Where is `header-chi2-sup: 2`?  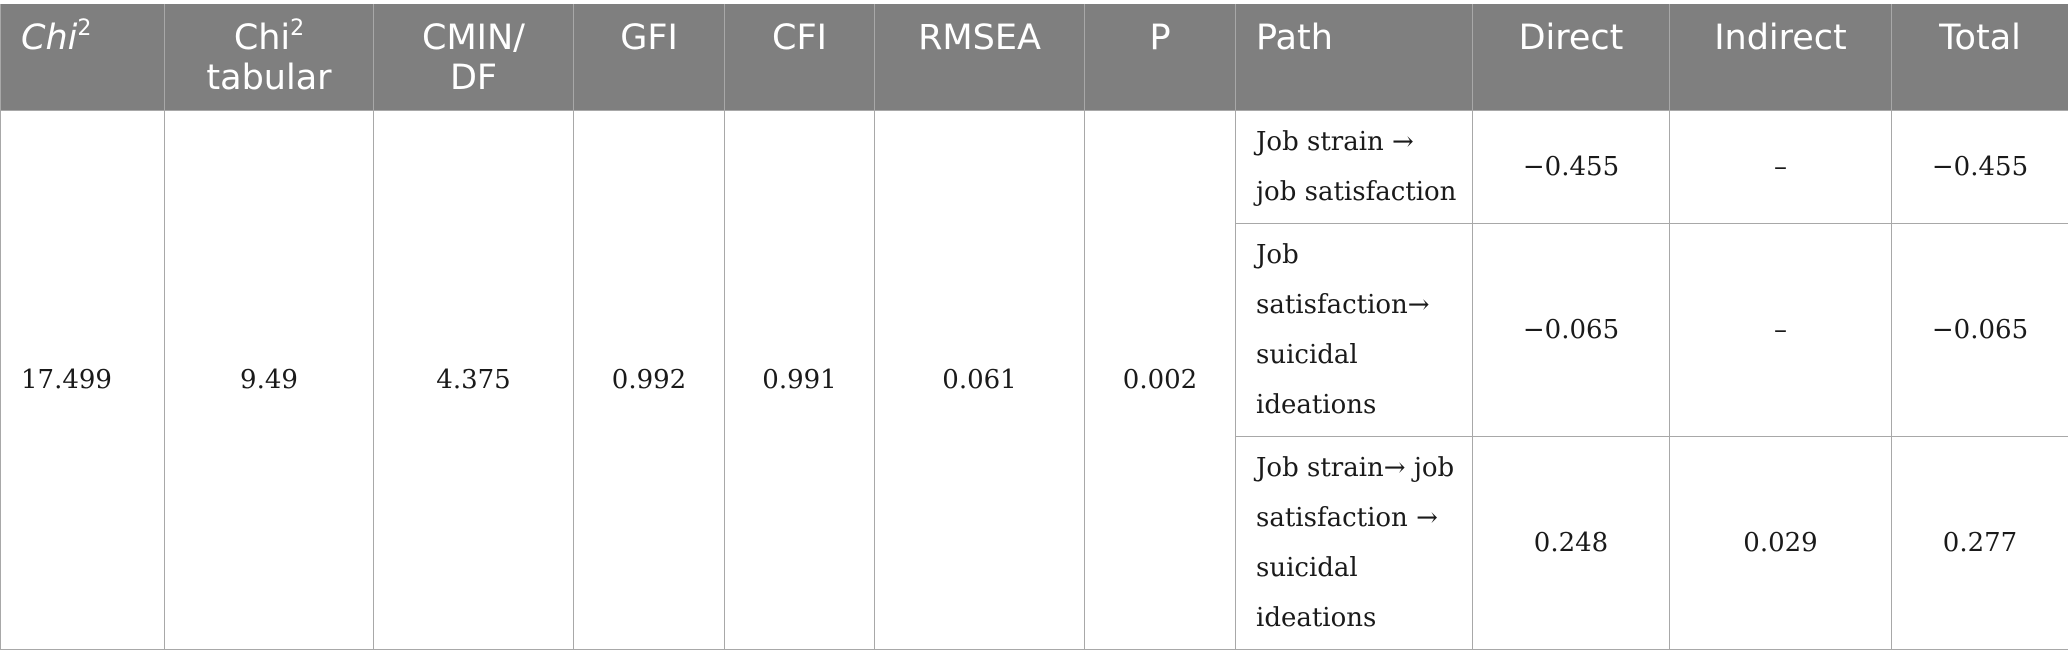 header-chi2-sup: 2 is located at coordinates (84, 28).